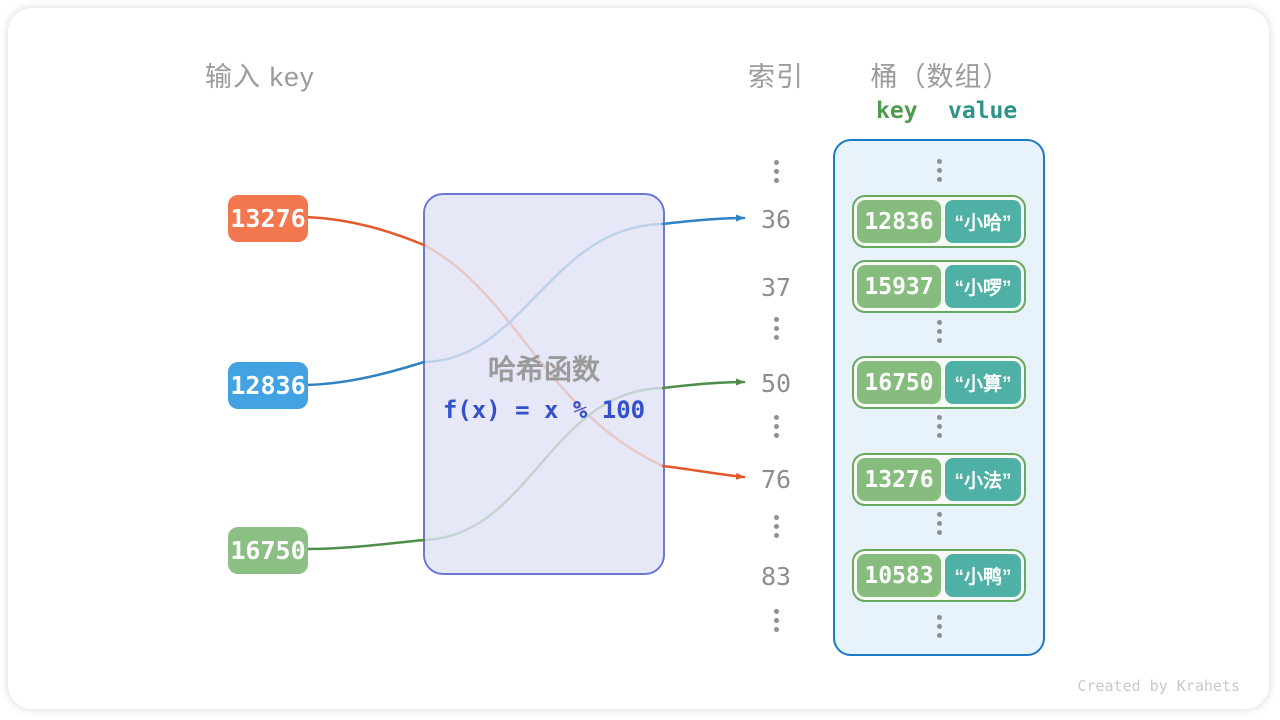 The width and height of the screenshot is (1280, 720). Describe the element at coordinates (544, 410) in the screenshot. I see `hash-function-formula: f(x) = x % 100` at that location.